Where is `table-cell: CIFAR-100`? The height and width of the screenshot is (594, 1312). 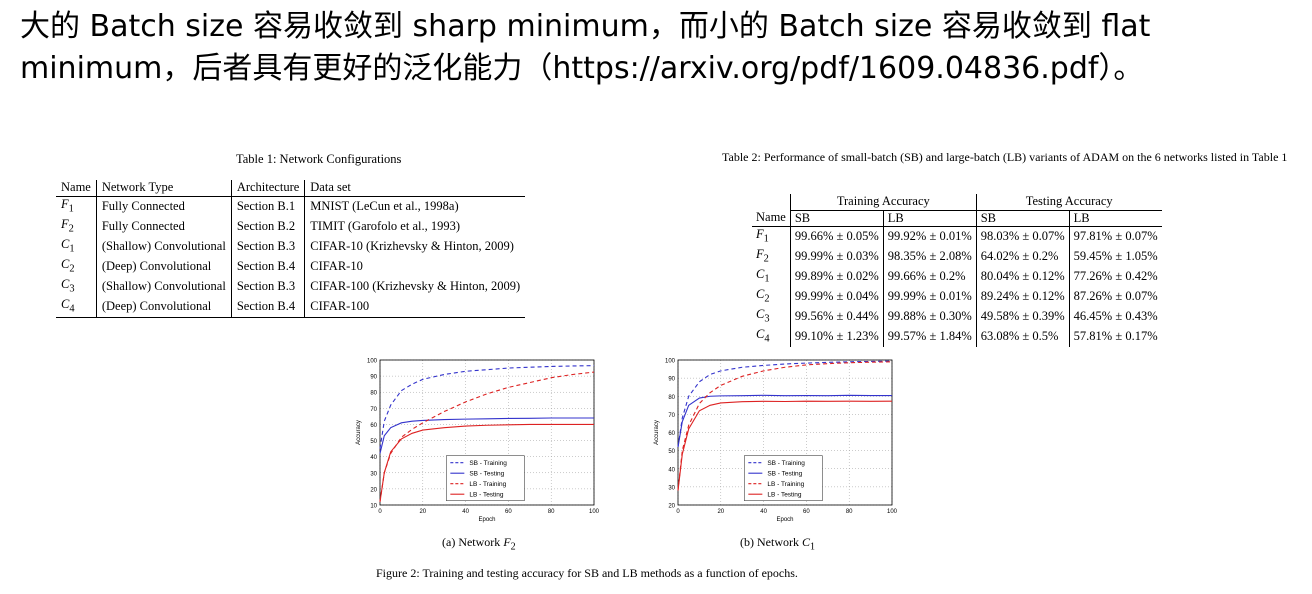
table-cell: CIFAR-100 is located at coordinates (415, 307).